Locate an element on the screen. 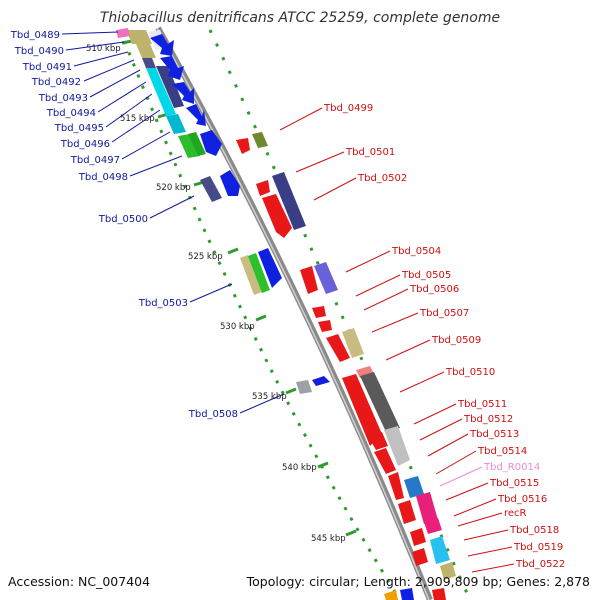 This screenshot has width=600, height=600. gene-label: Tbd_0516 is located at coordinates (522, 499).